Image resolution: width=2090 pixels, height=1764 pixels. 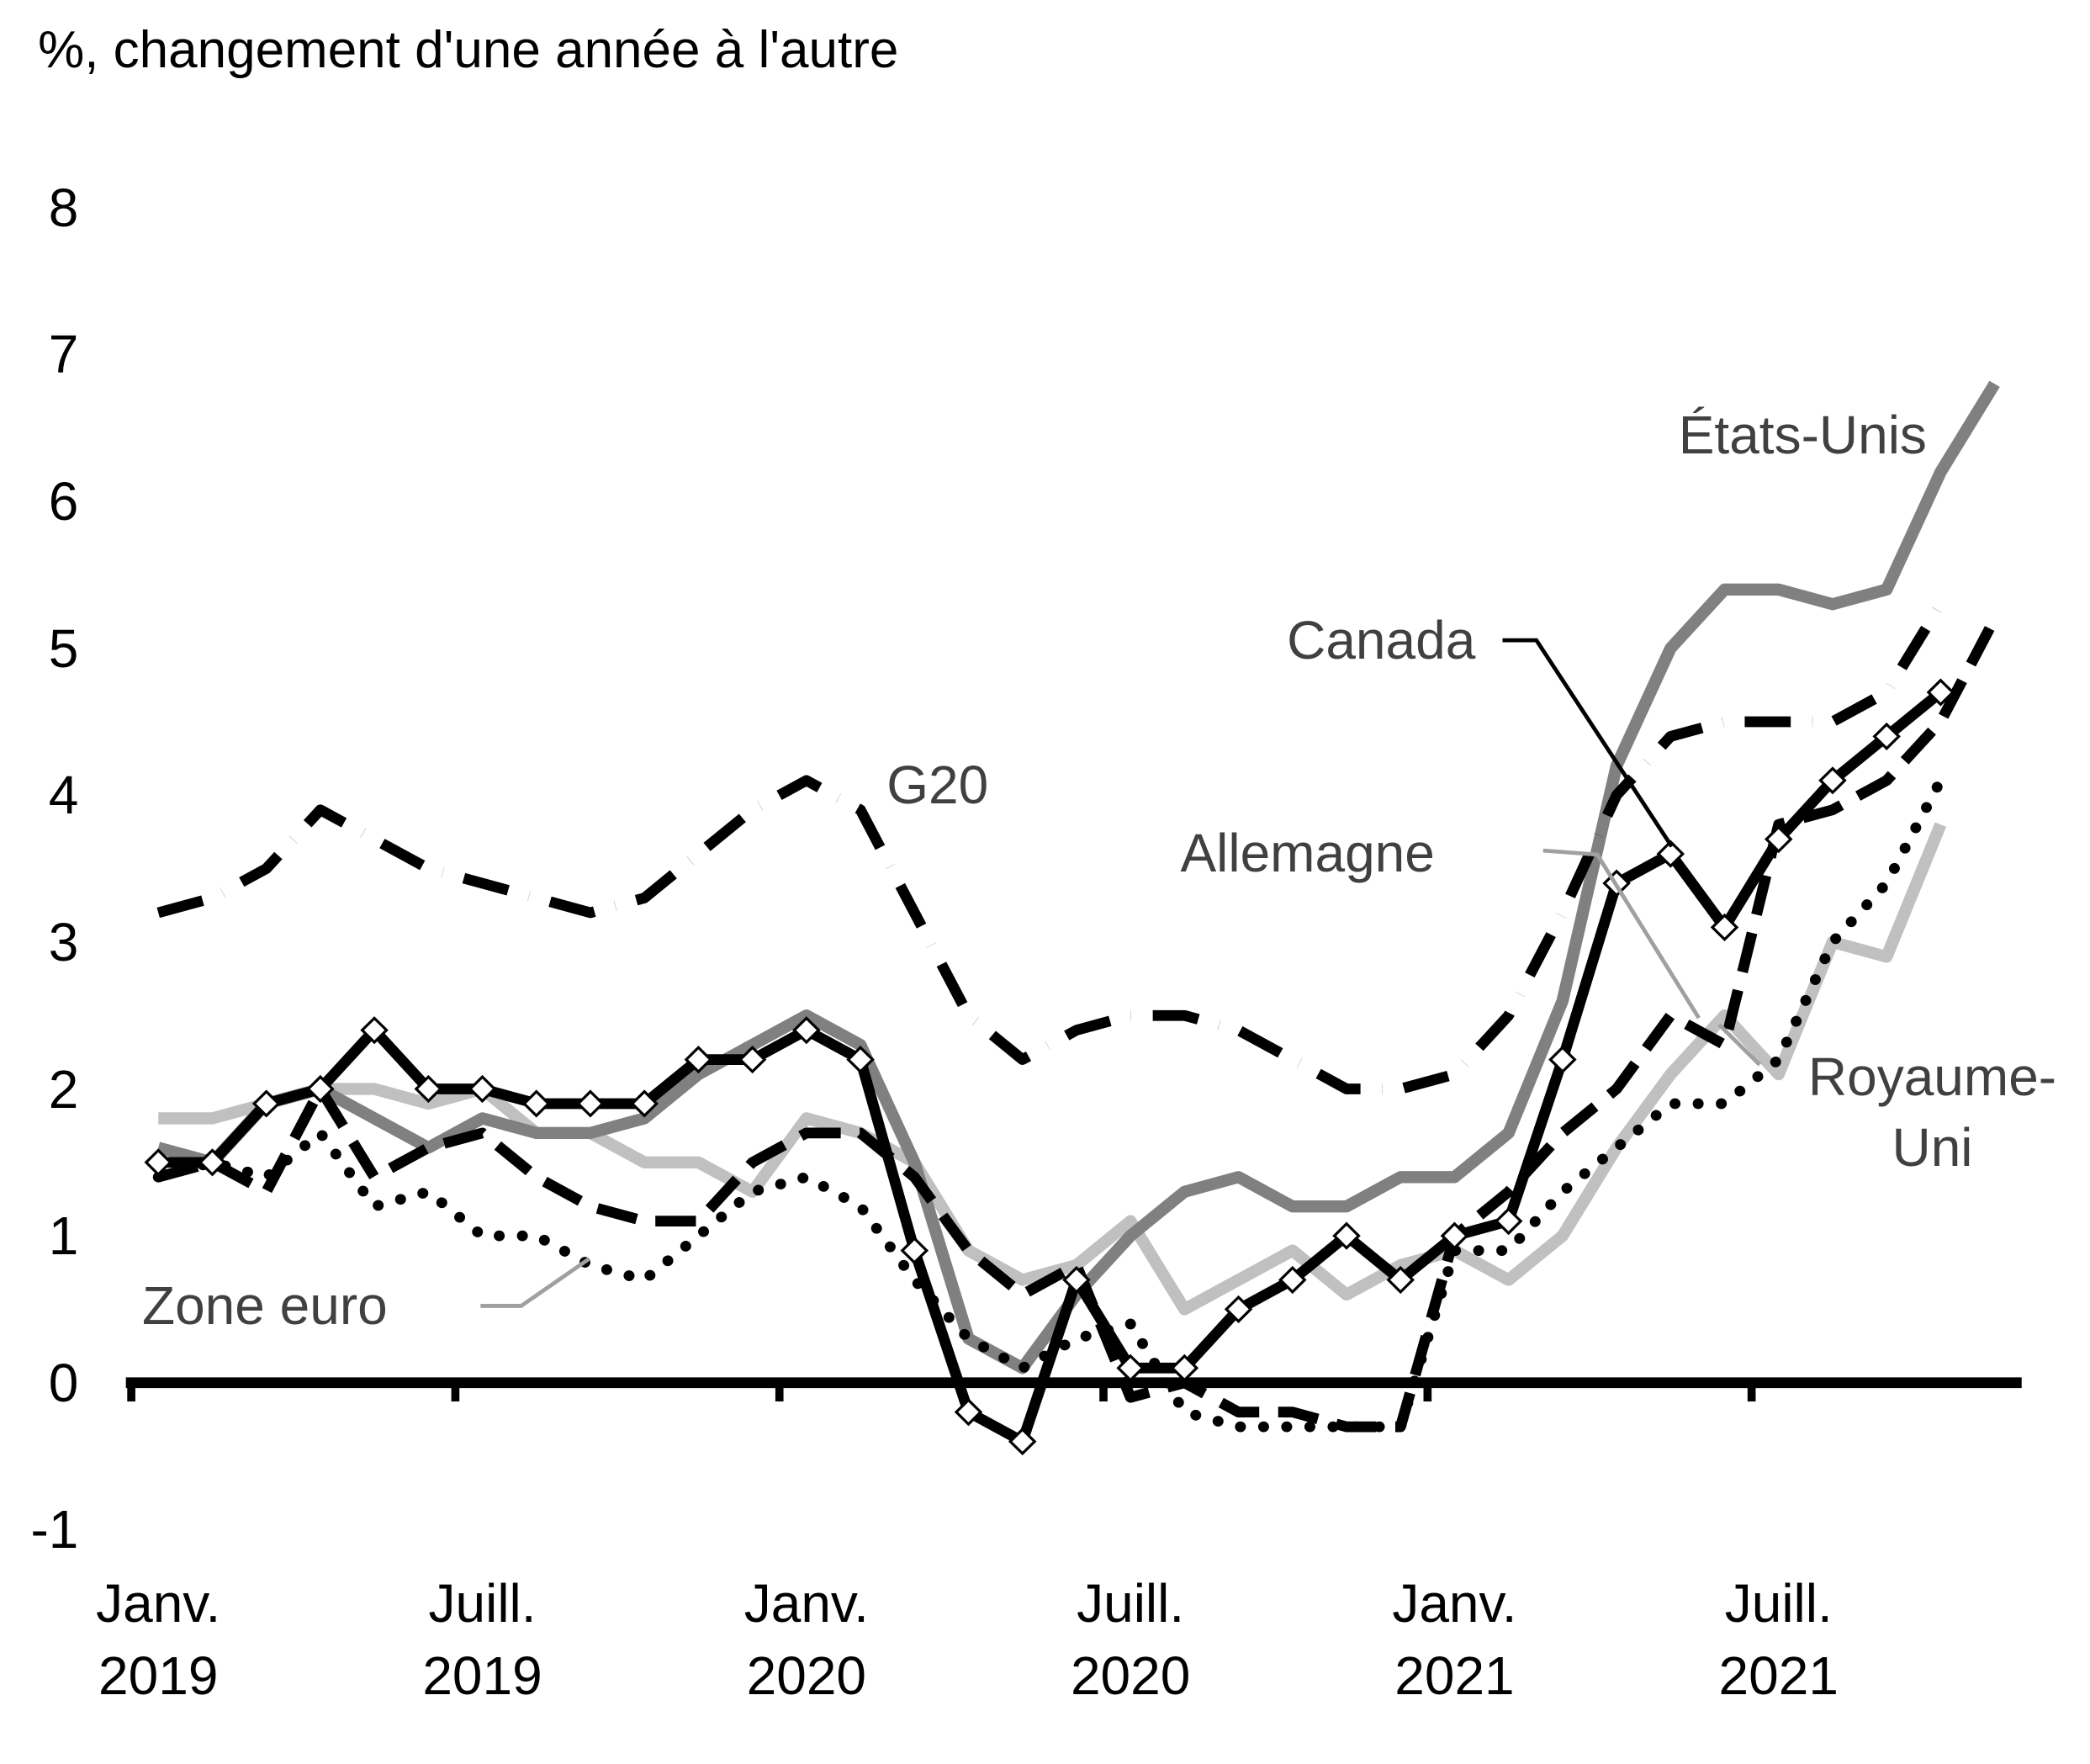 What do you see at coordinates (806, 1639) in the screenshot?
I see `x-tick-label: Janv. 2020` at bounding box center [806, 1639].